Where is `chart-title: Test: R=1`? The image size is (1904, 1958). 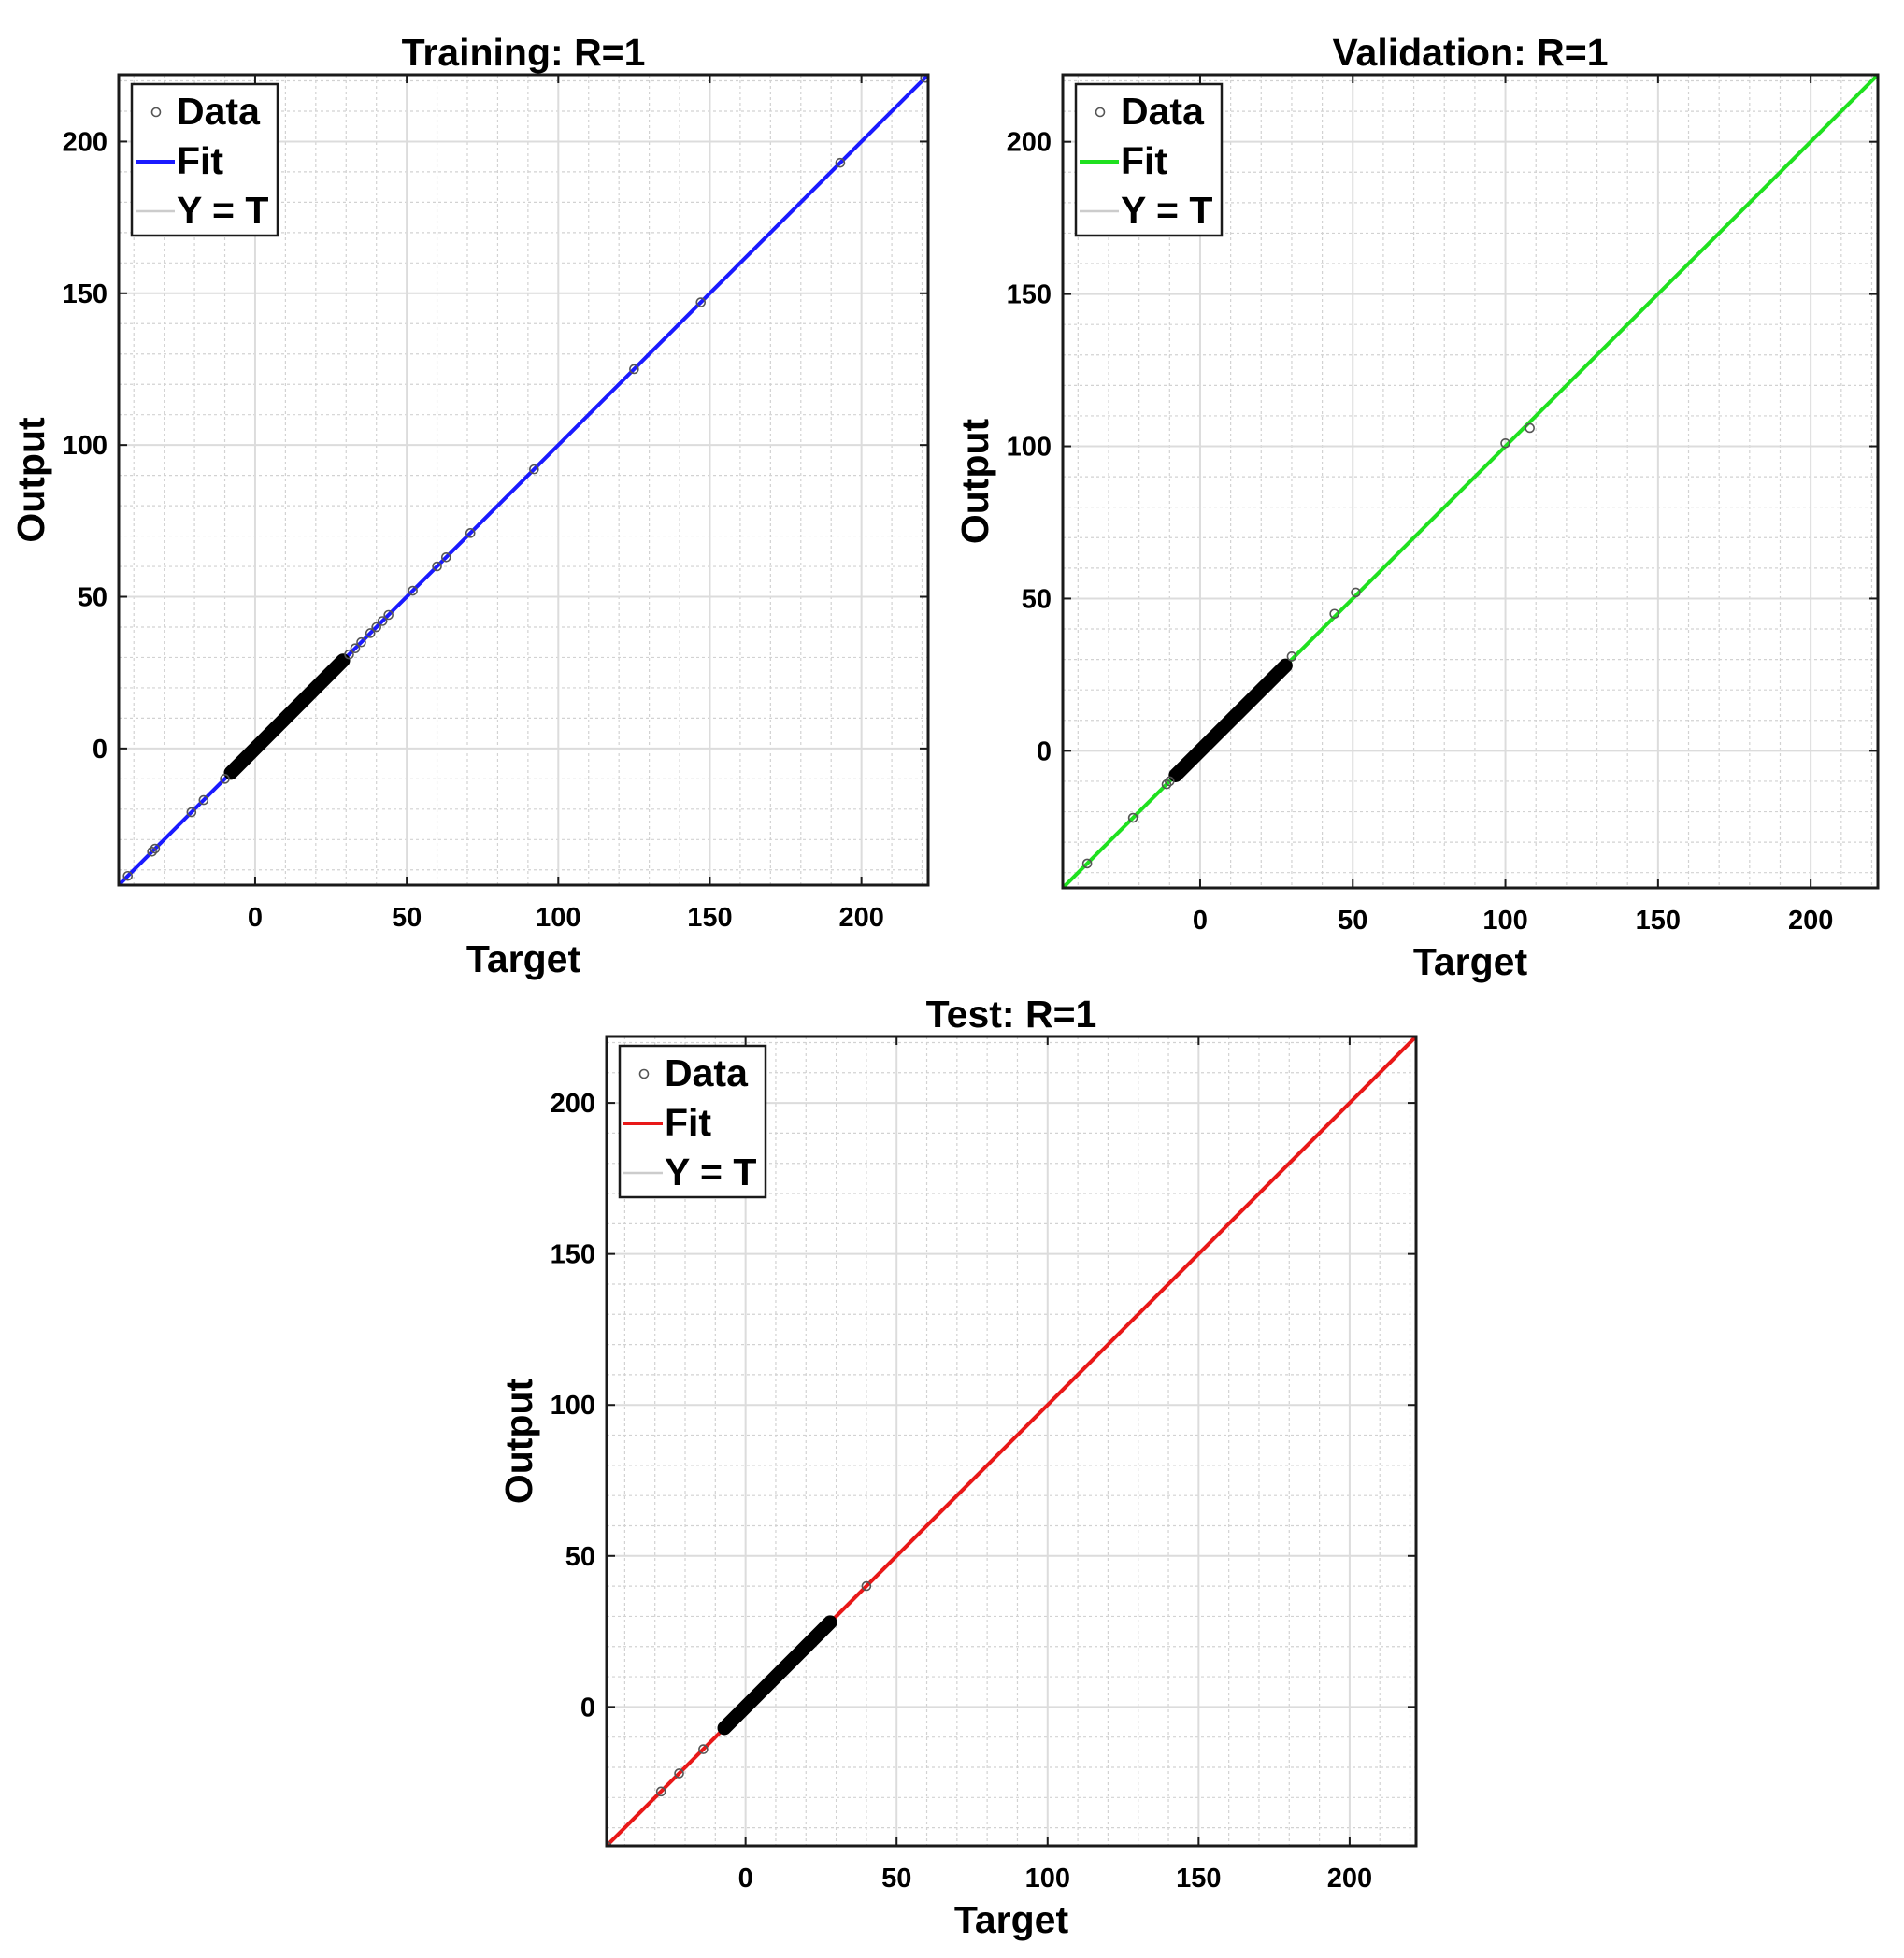 chart-title: Test: R=1 is located at coordinates (1011, 1014).